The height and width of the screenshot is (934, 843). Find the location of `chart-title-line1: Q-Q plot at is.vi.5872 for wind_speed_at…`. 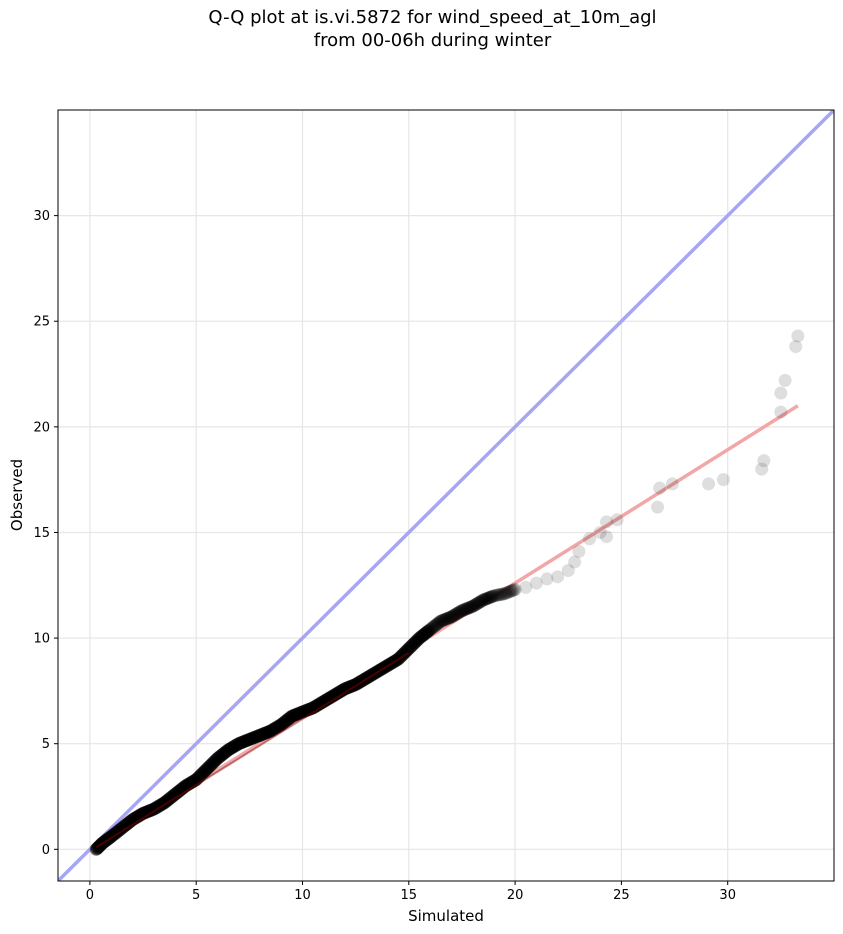

chart-title-line1: Q-Q plot at is.vi.5872 for wind_speed_at… is located at coordinates (432, 17).